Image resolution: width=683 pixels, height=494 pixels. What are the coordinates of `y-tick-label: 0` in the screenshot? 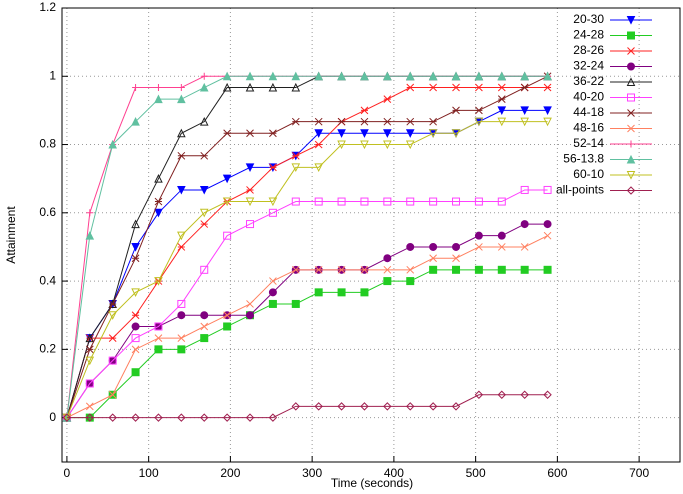 It's located at (52, 417).